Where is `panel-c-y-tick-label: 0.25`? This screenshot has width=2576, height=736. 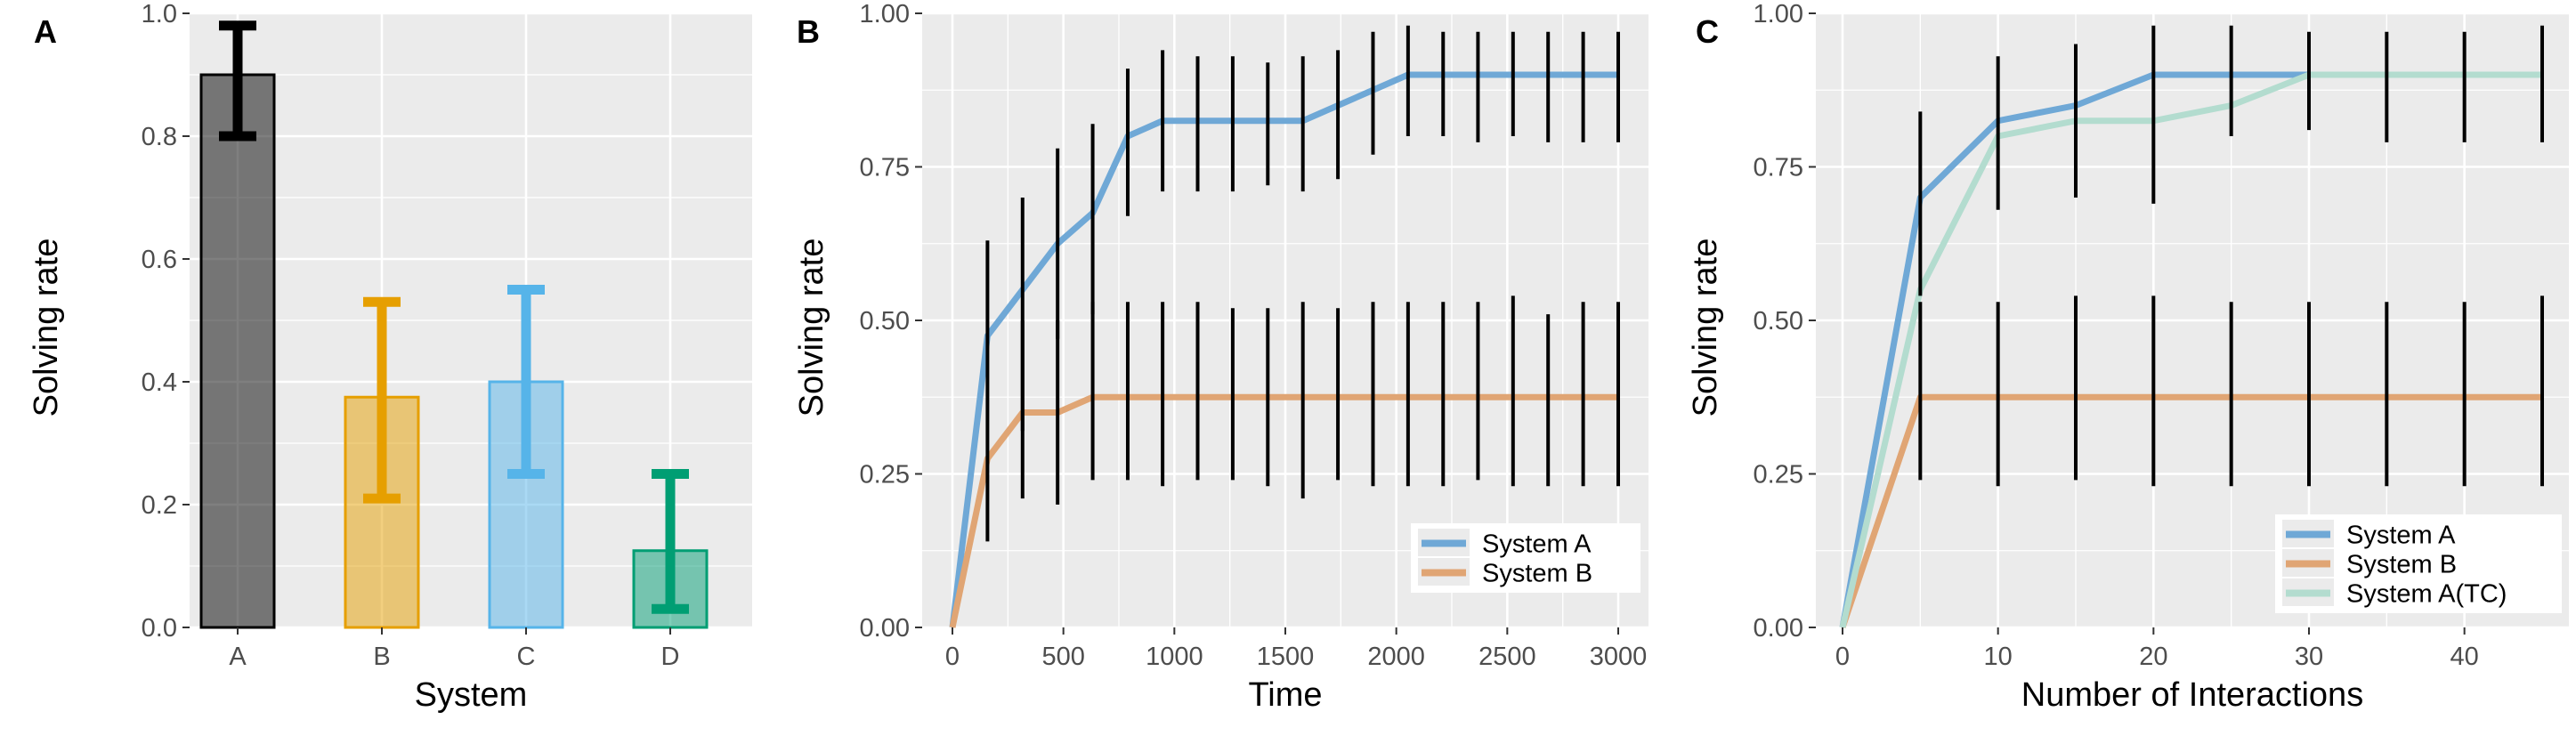
panel-c-y-tick-label: 0.25 is located at coordinates (1778, 475).